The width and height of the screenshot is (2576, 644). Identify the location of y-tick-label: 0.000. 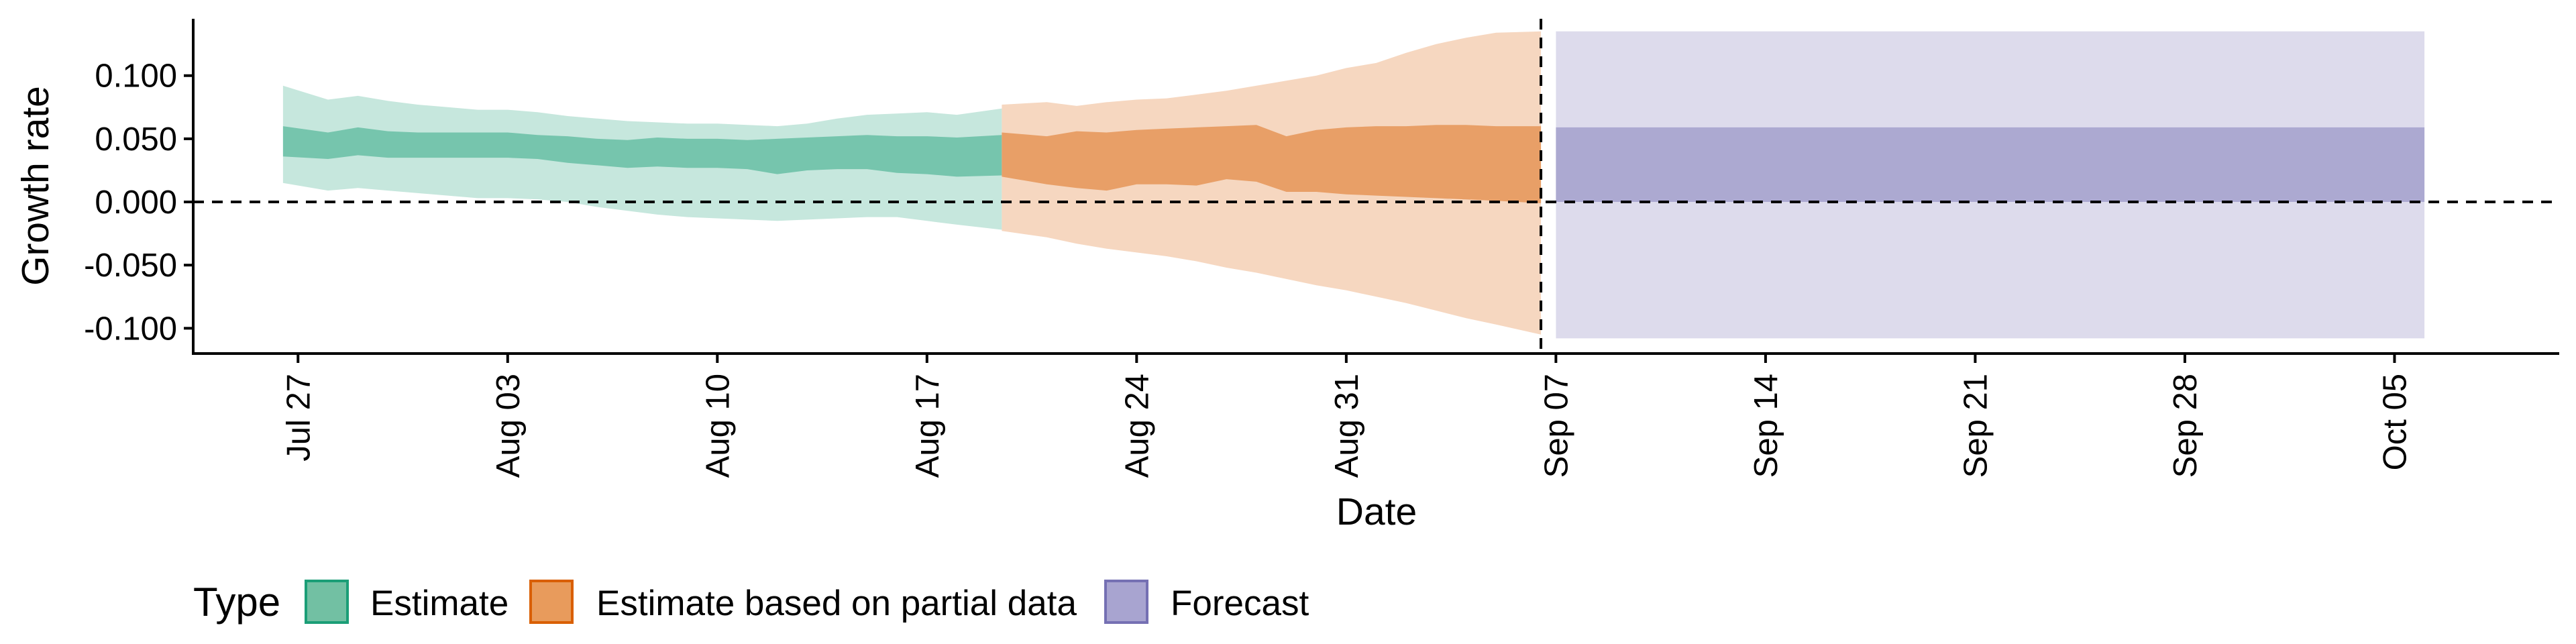
(136, 202).